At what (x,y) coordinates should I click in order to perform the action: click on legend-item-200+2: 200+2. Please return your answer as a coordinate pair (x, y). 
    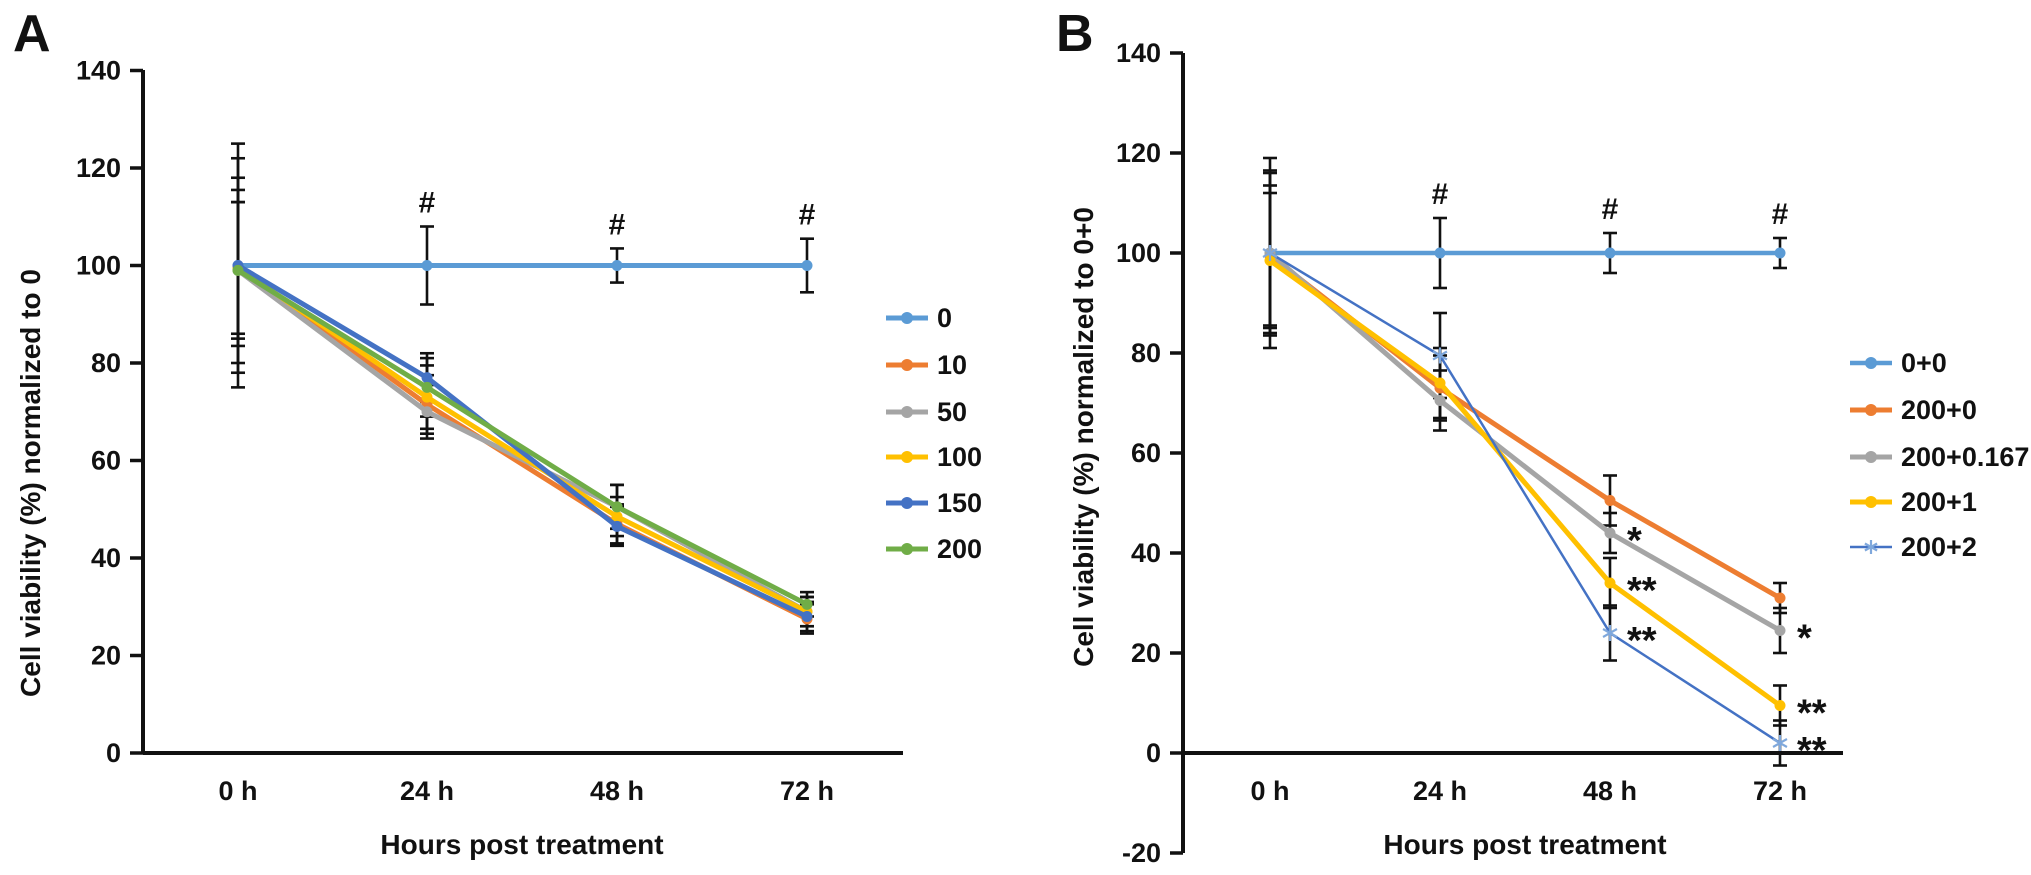
    Looking at the image, I should click on (1913, 547).